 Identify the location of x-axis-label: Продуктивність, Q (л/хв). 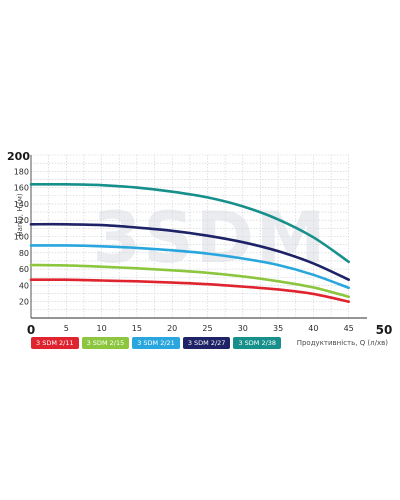
(343, 343).